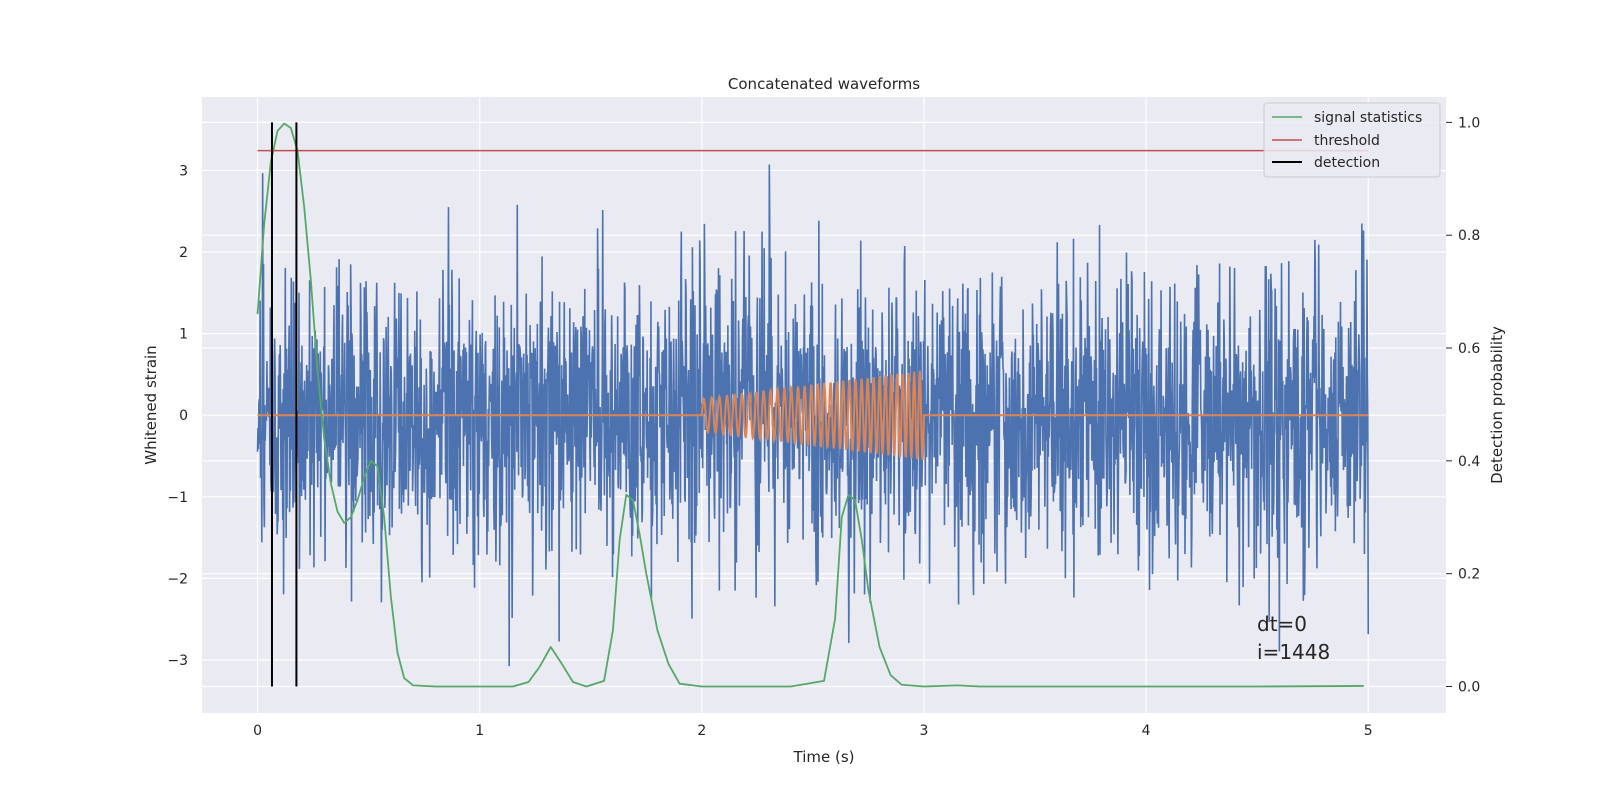 The width and height of the screenshot is (1600, 800). What do you see at coordinates (1293, 638) in the screenshot?
I see `annotation: dt=0 i=1448` at bounding box center [1293, 638].